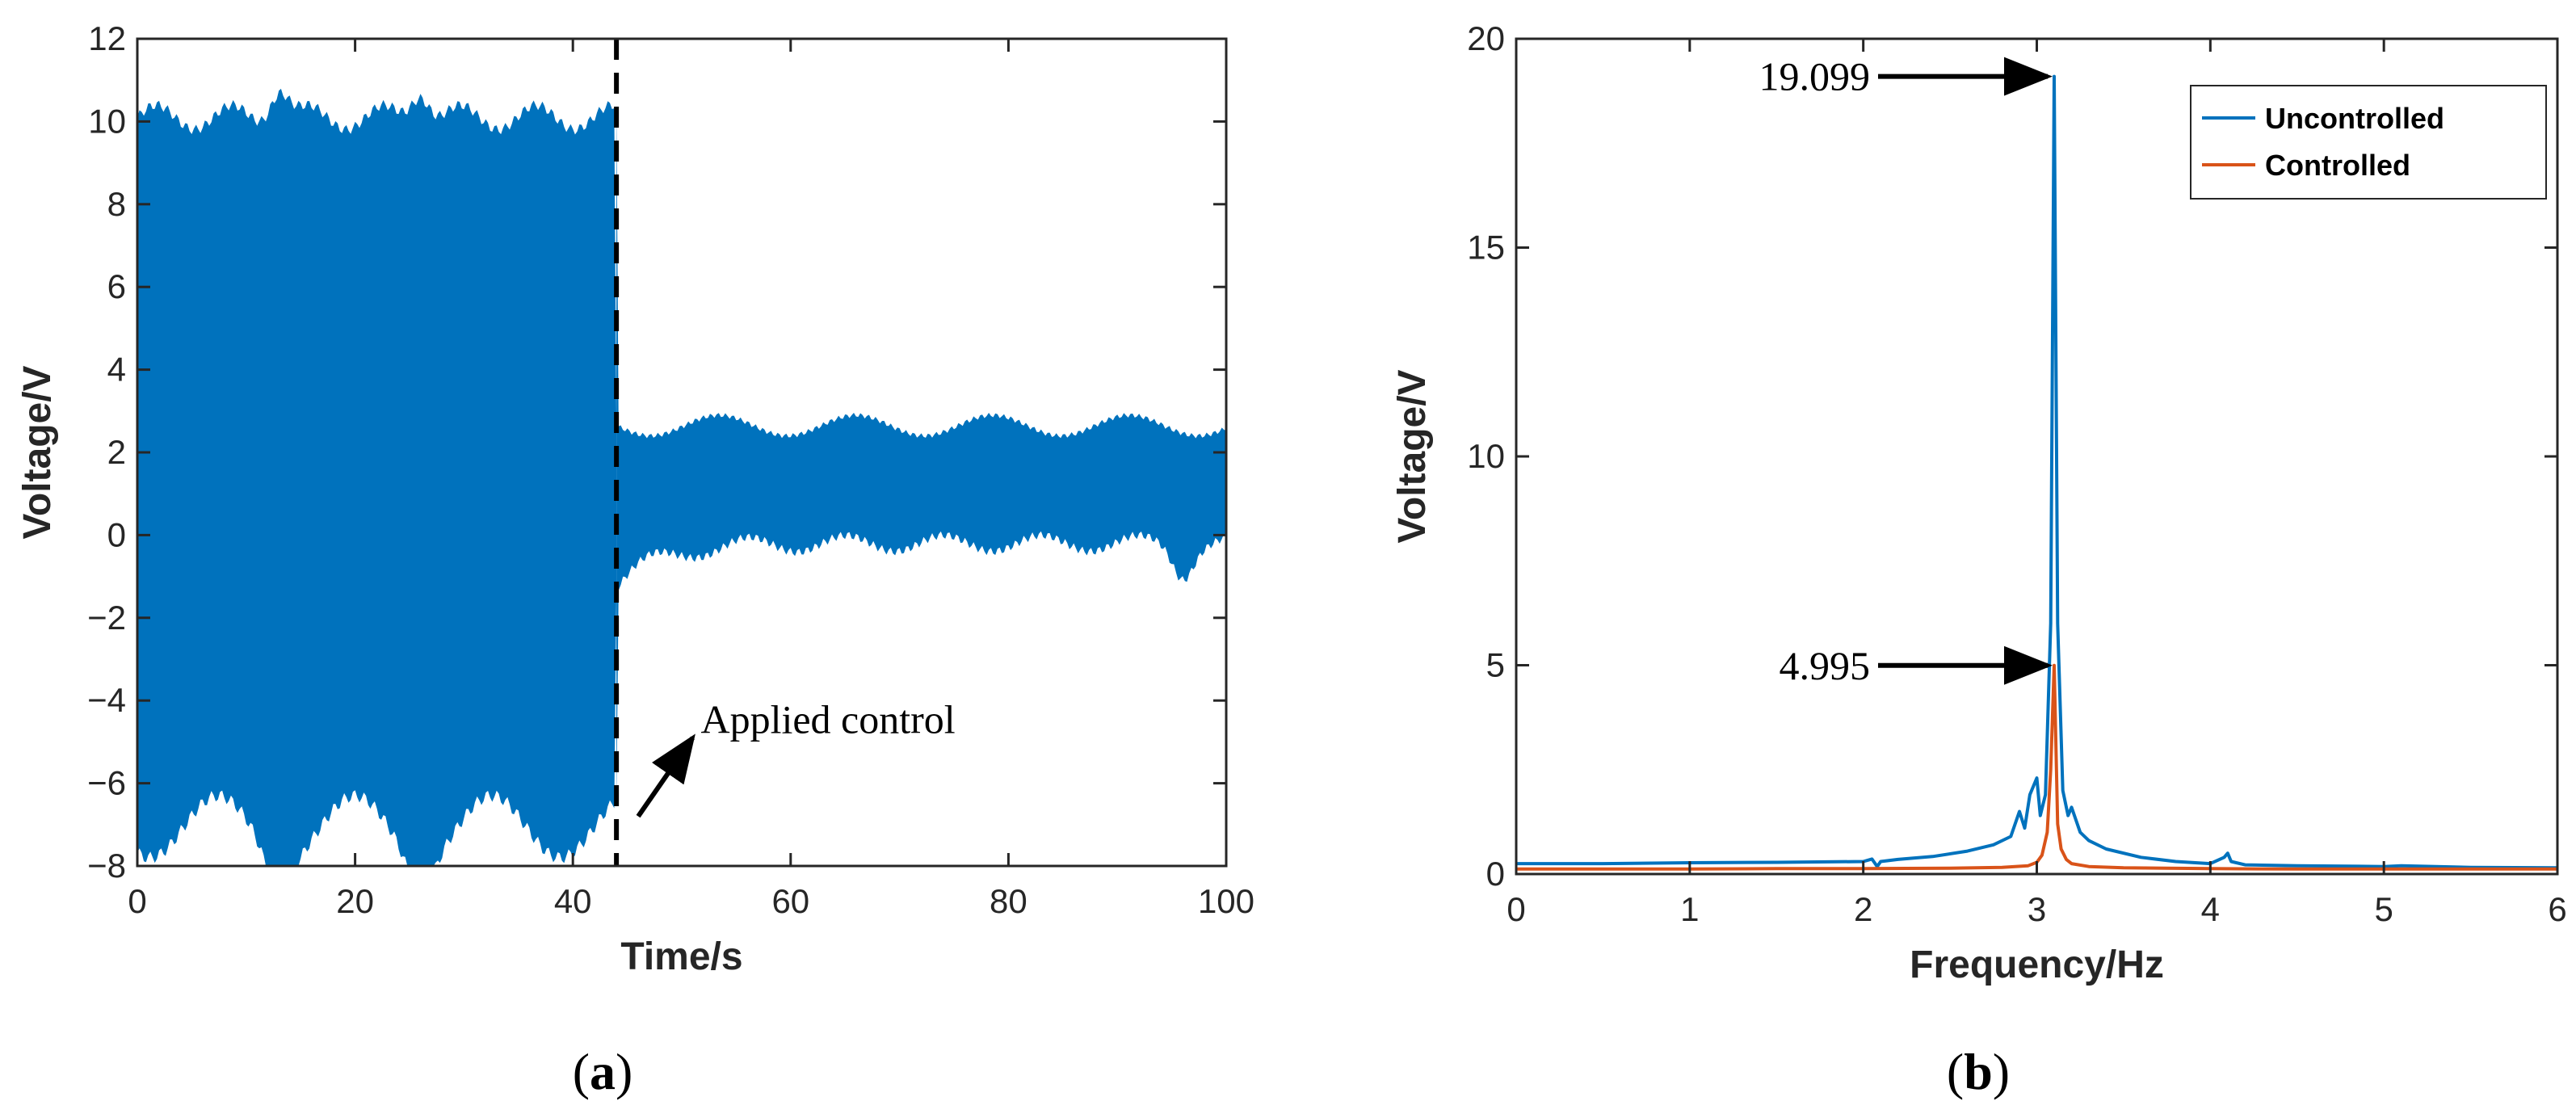 The image size is (2576, 1118). I want to click on panel-a-x-axis-label: Time/s, so click(681, 956).